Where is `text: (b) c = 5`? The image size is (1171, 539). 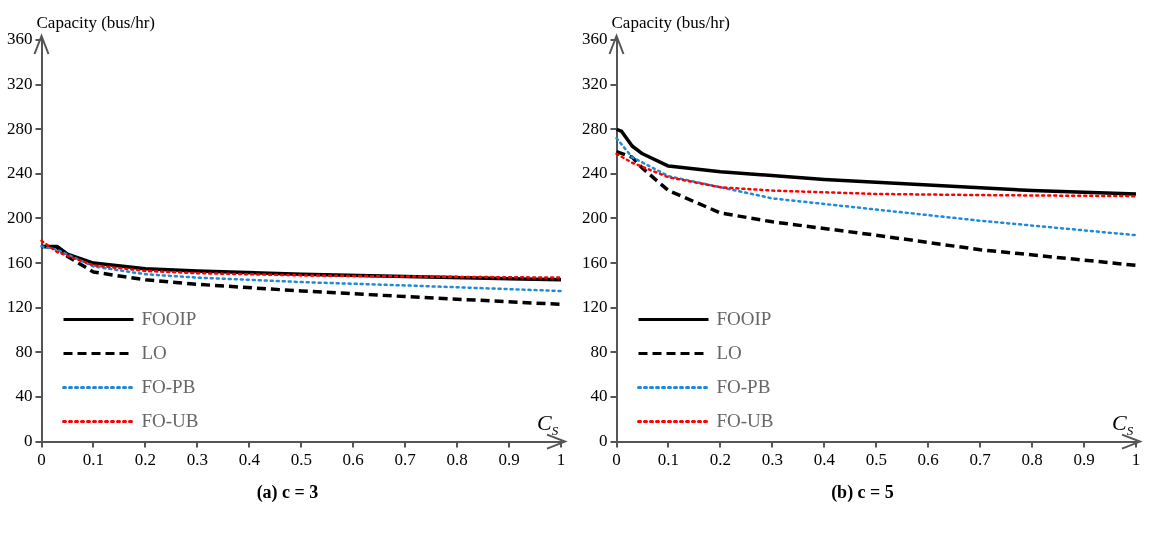
text: (b) c = 5 is located at coordinates (862, 492).